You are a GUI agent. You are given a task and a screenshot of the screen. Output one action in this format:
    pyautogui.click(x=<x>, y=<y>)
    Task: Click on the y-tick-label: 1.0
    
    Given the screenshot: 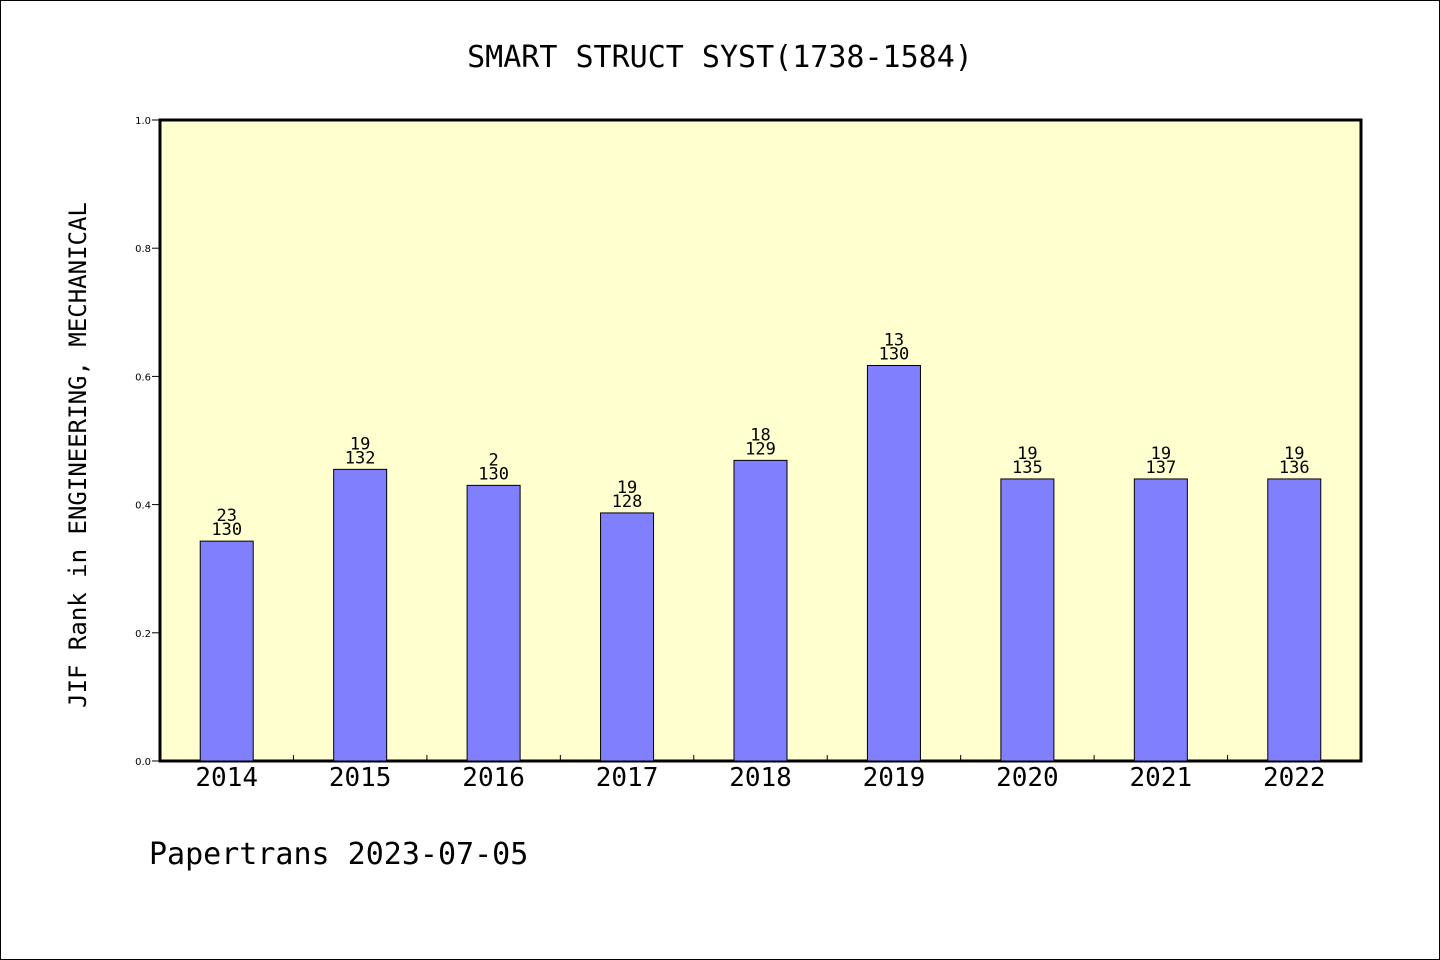 What is the action you would take?
    pyautogui.click(x=143, y=121)
    